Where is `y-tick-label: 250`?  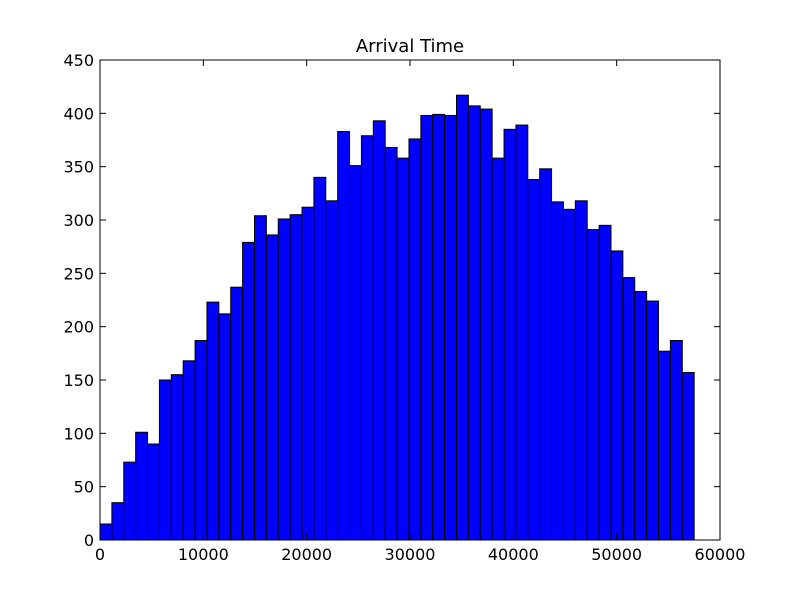 y-tick-label: 250 is located at coordinates (78, 273).